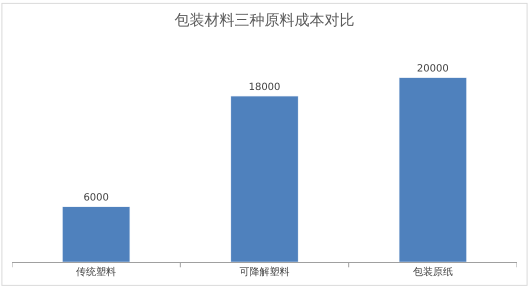 This screenshot has height=294, width=529. I want to click on x-tick-label: 包装原纸, so click(432, 272).